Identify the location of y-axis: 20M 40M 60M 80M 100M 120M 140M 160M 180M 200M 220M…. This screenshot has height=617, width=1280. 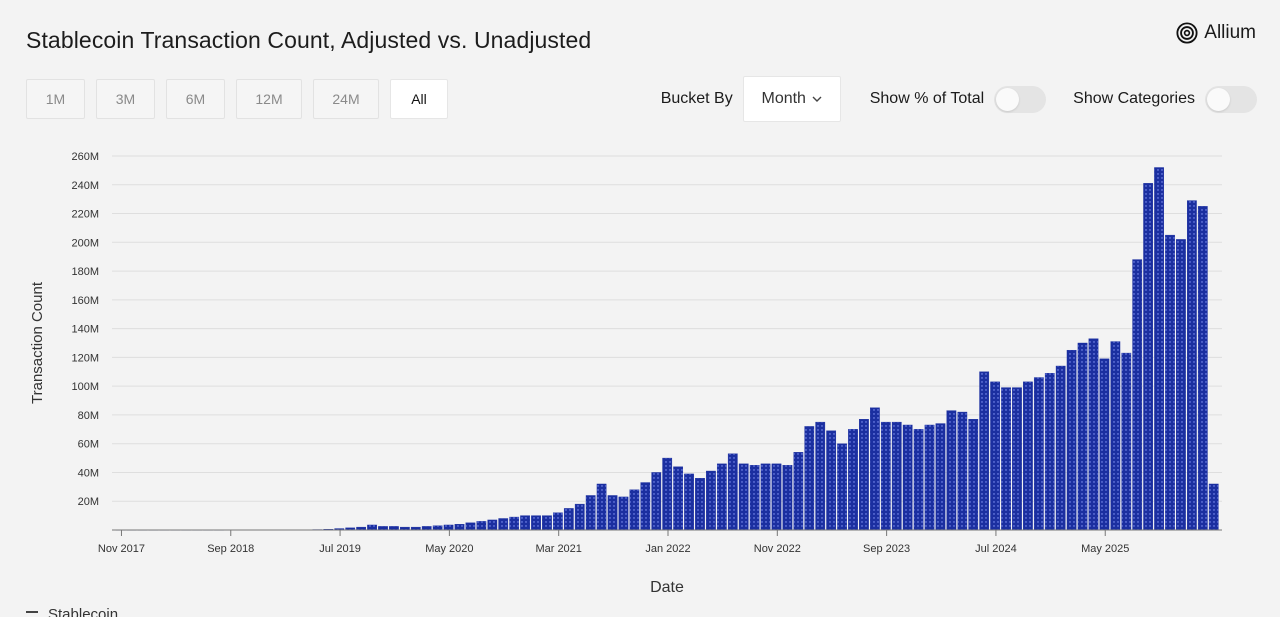
(85, 329).